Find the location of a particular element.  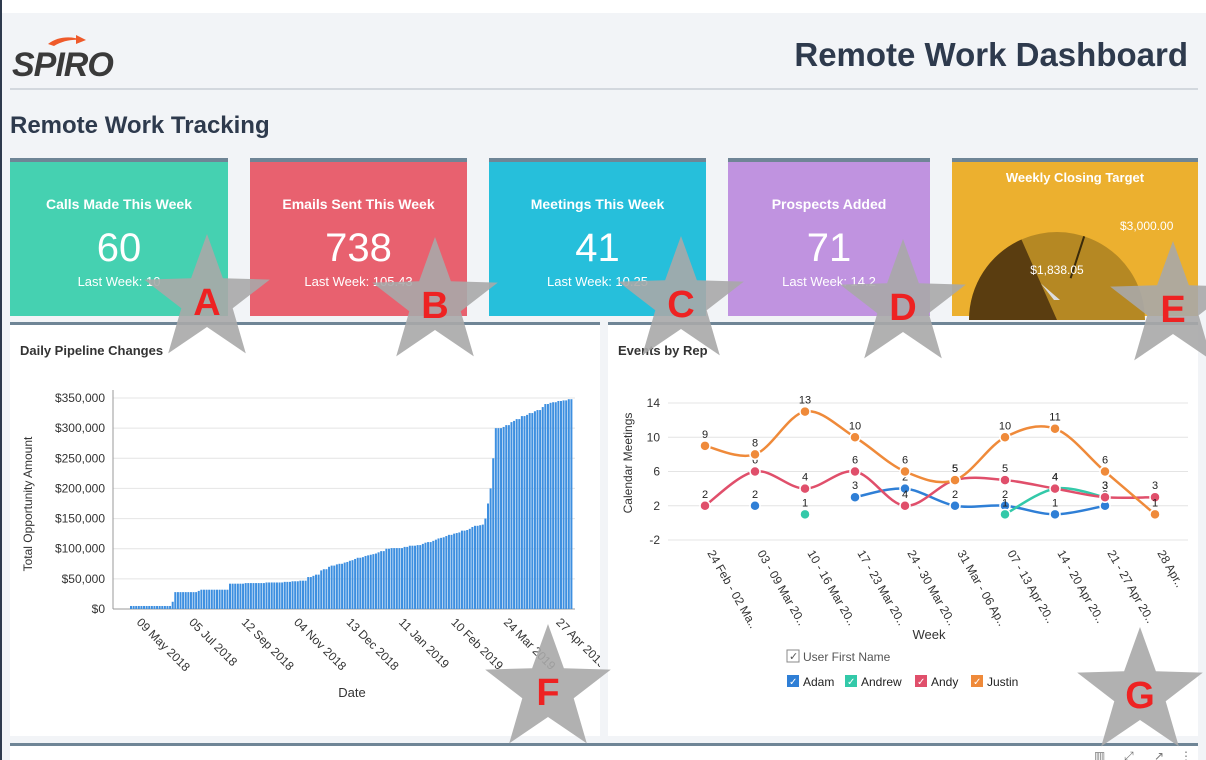

kpi-value: 60 is located at coordinates (119, 248).